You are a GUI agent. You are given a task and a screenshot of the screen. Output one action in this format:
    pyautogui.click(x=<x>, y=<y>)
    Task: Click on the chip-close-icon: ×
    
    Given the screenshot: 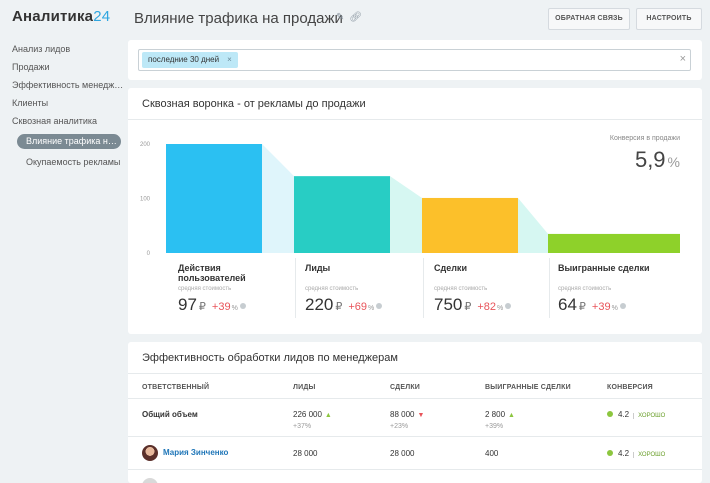 What is the action you would take?
    pyautogui.click(x=229, y=59)
    